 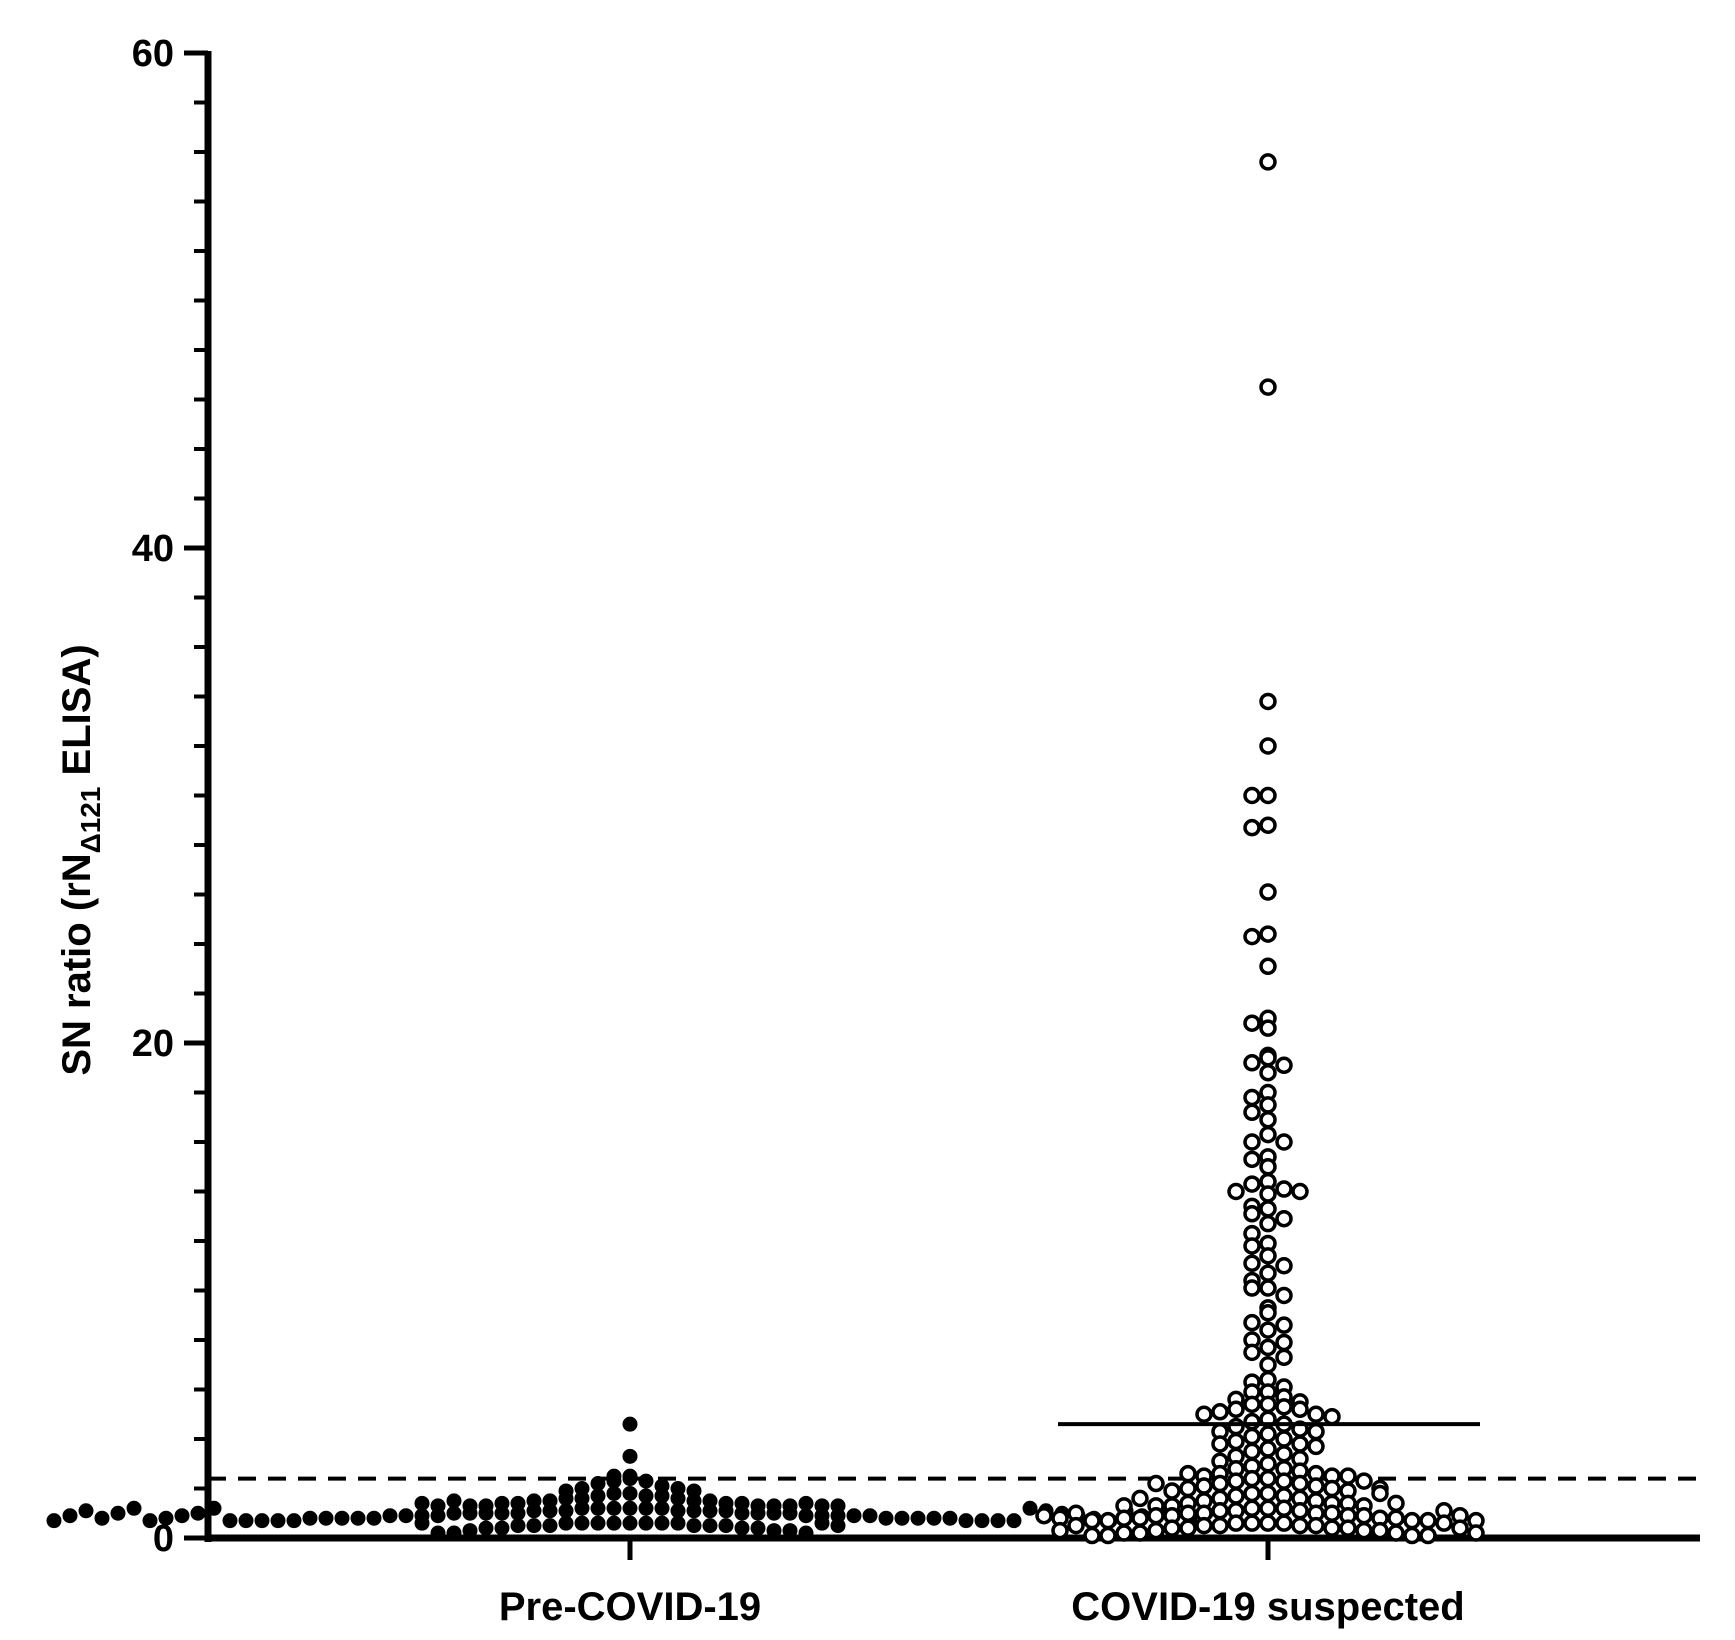 I want to click on y-axis-title-suffix: ELISA), so click(x=77, y=715).